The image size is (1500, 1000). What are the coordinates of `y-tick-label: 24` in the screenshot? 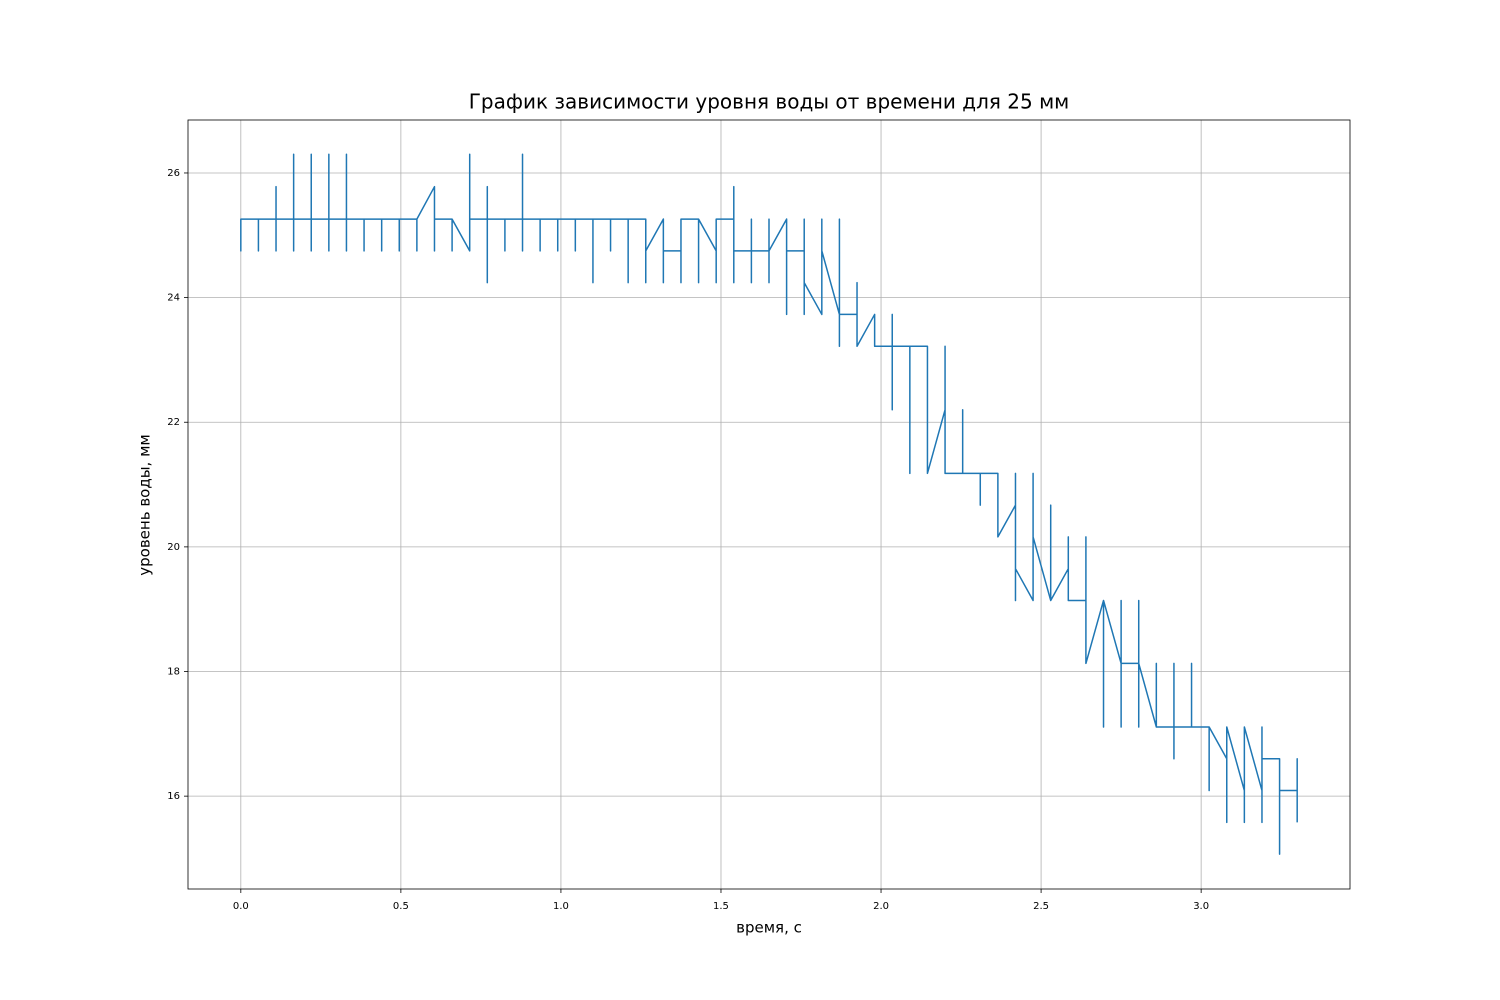 It's located at (173, 298).